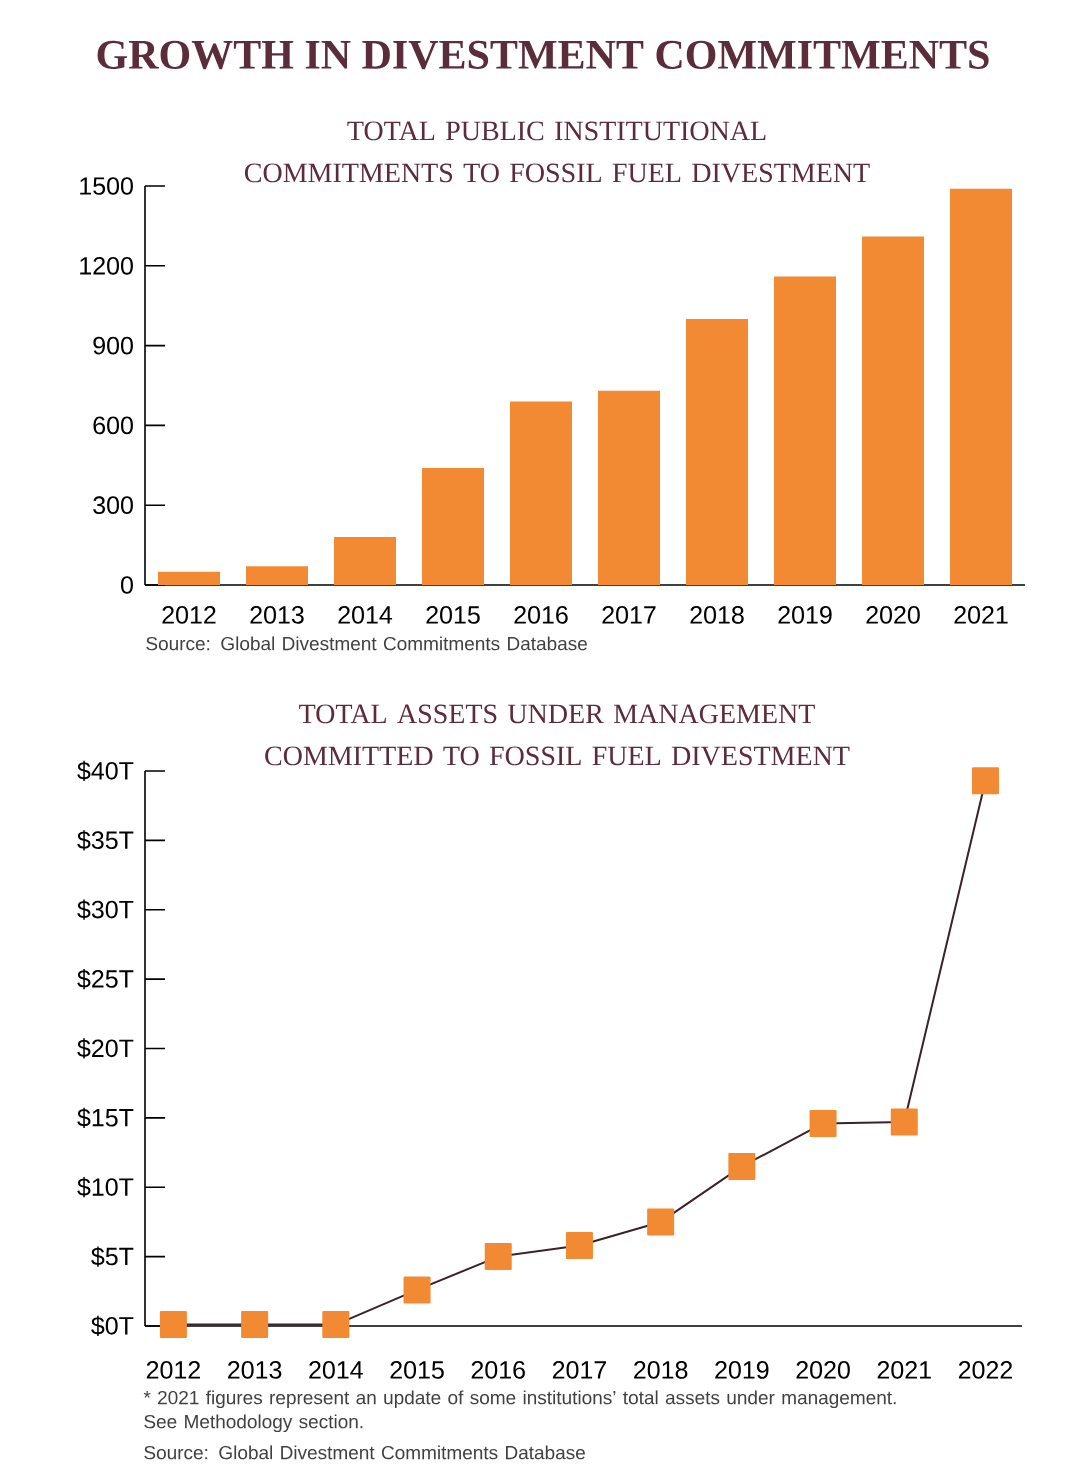 This screenshot has width=1079, height=1481. I want to click on y-tick-label: $0T, so click(112, 1326).